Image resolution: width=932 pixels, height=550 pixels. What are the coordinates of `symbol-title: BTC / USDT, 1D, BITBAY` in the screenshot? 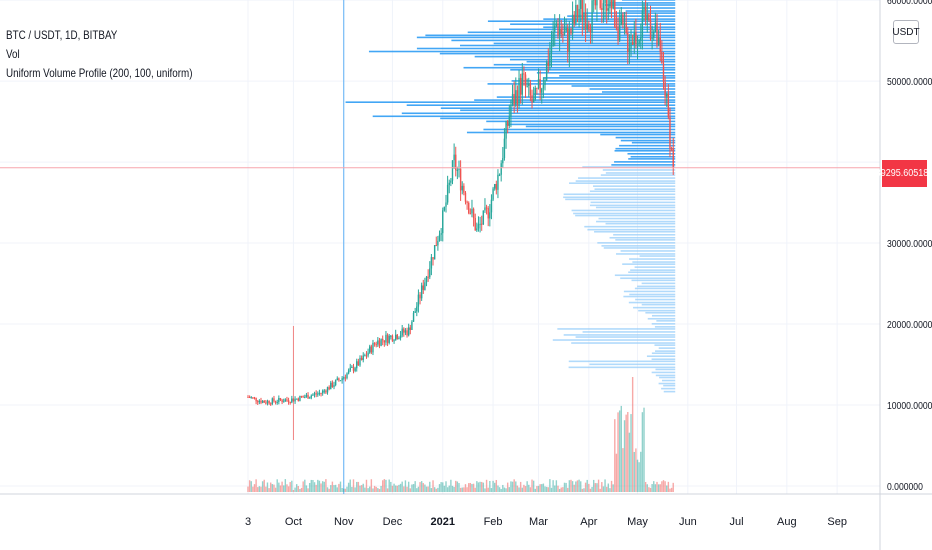 It's located at (62, 35).